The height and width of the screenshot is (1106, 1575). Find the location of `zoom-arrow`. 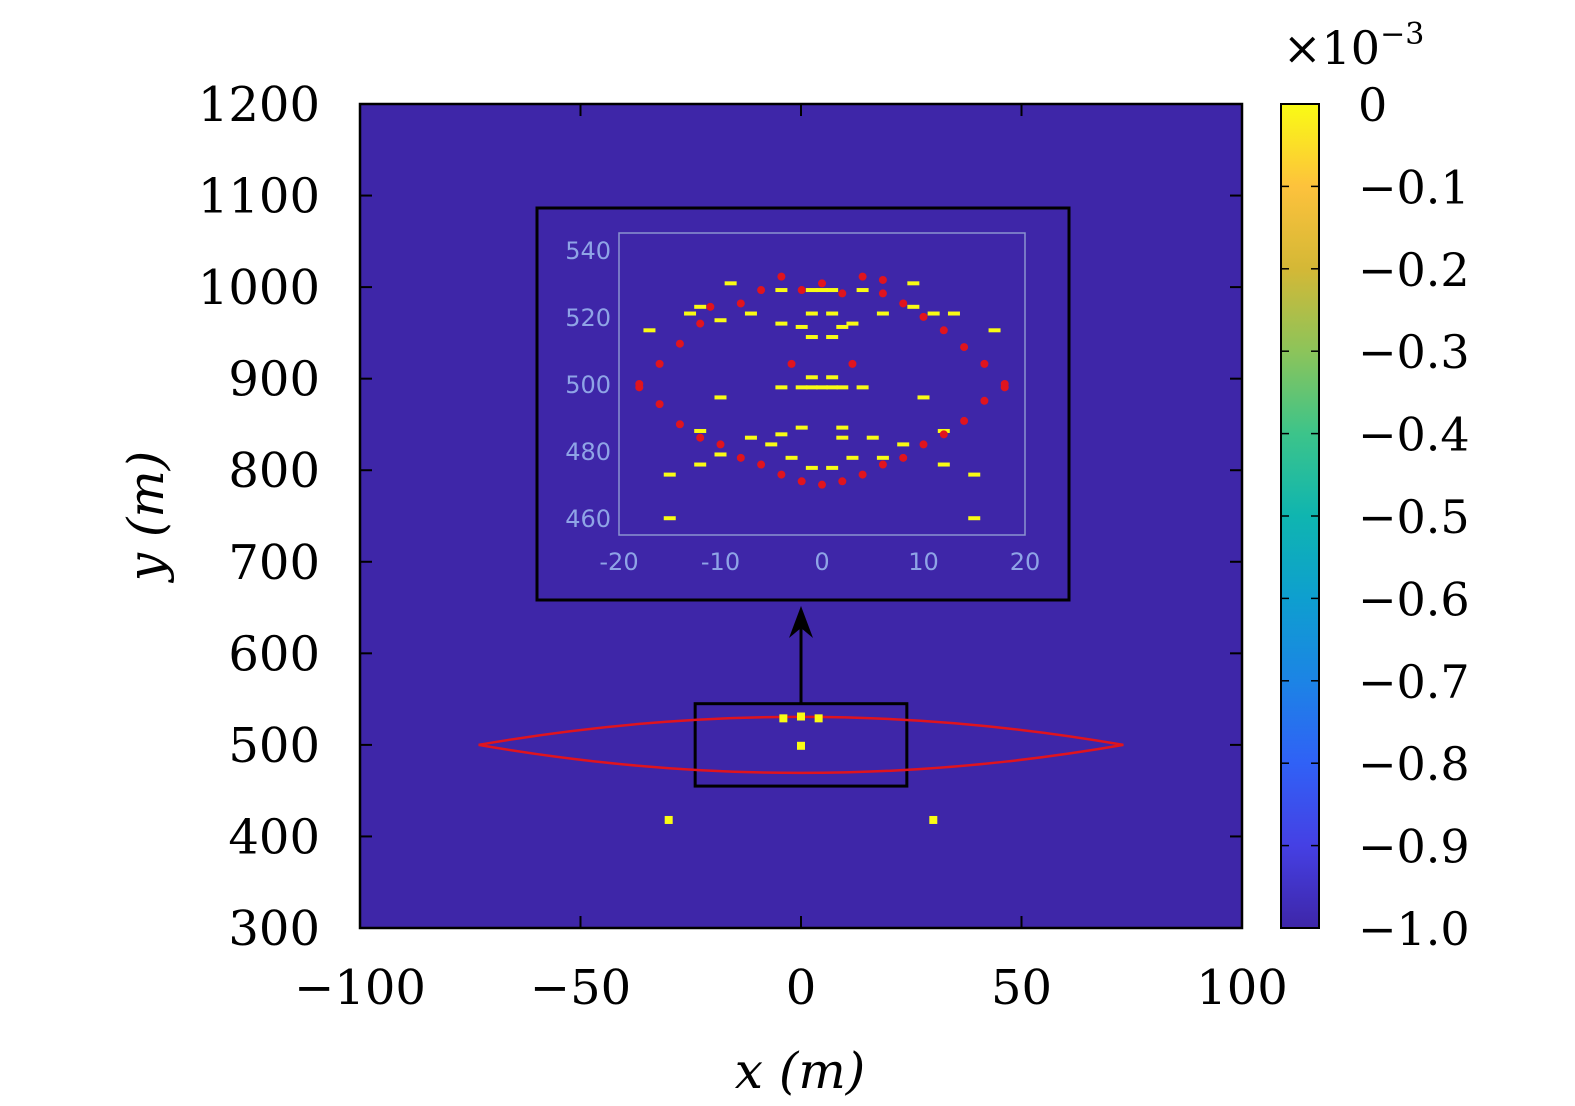

zoom-arrow is located at coordinates (801, 655).